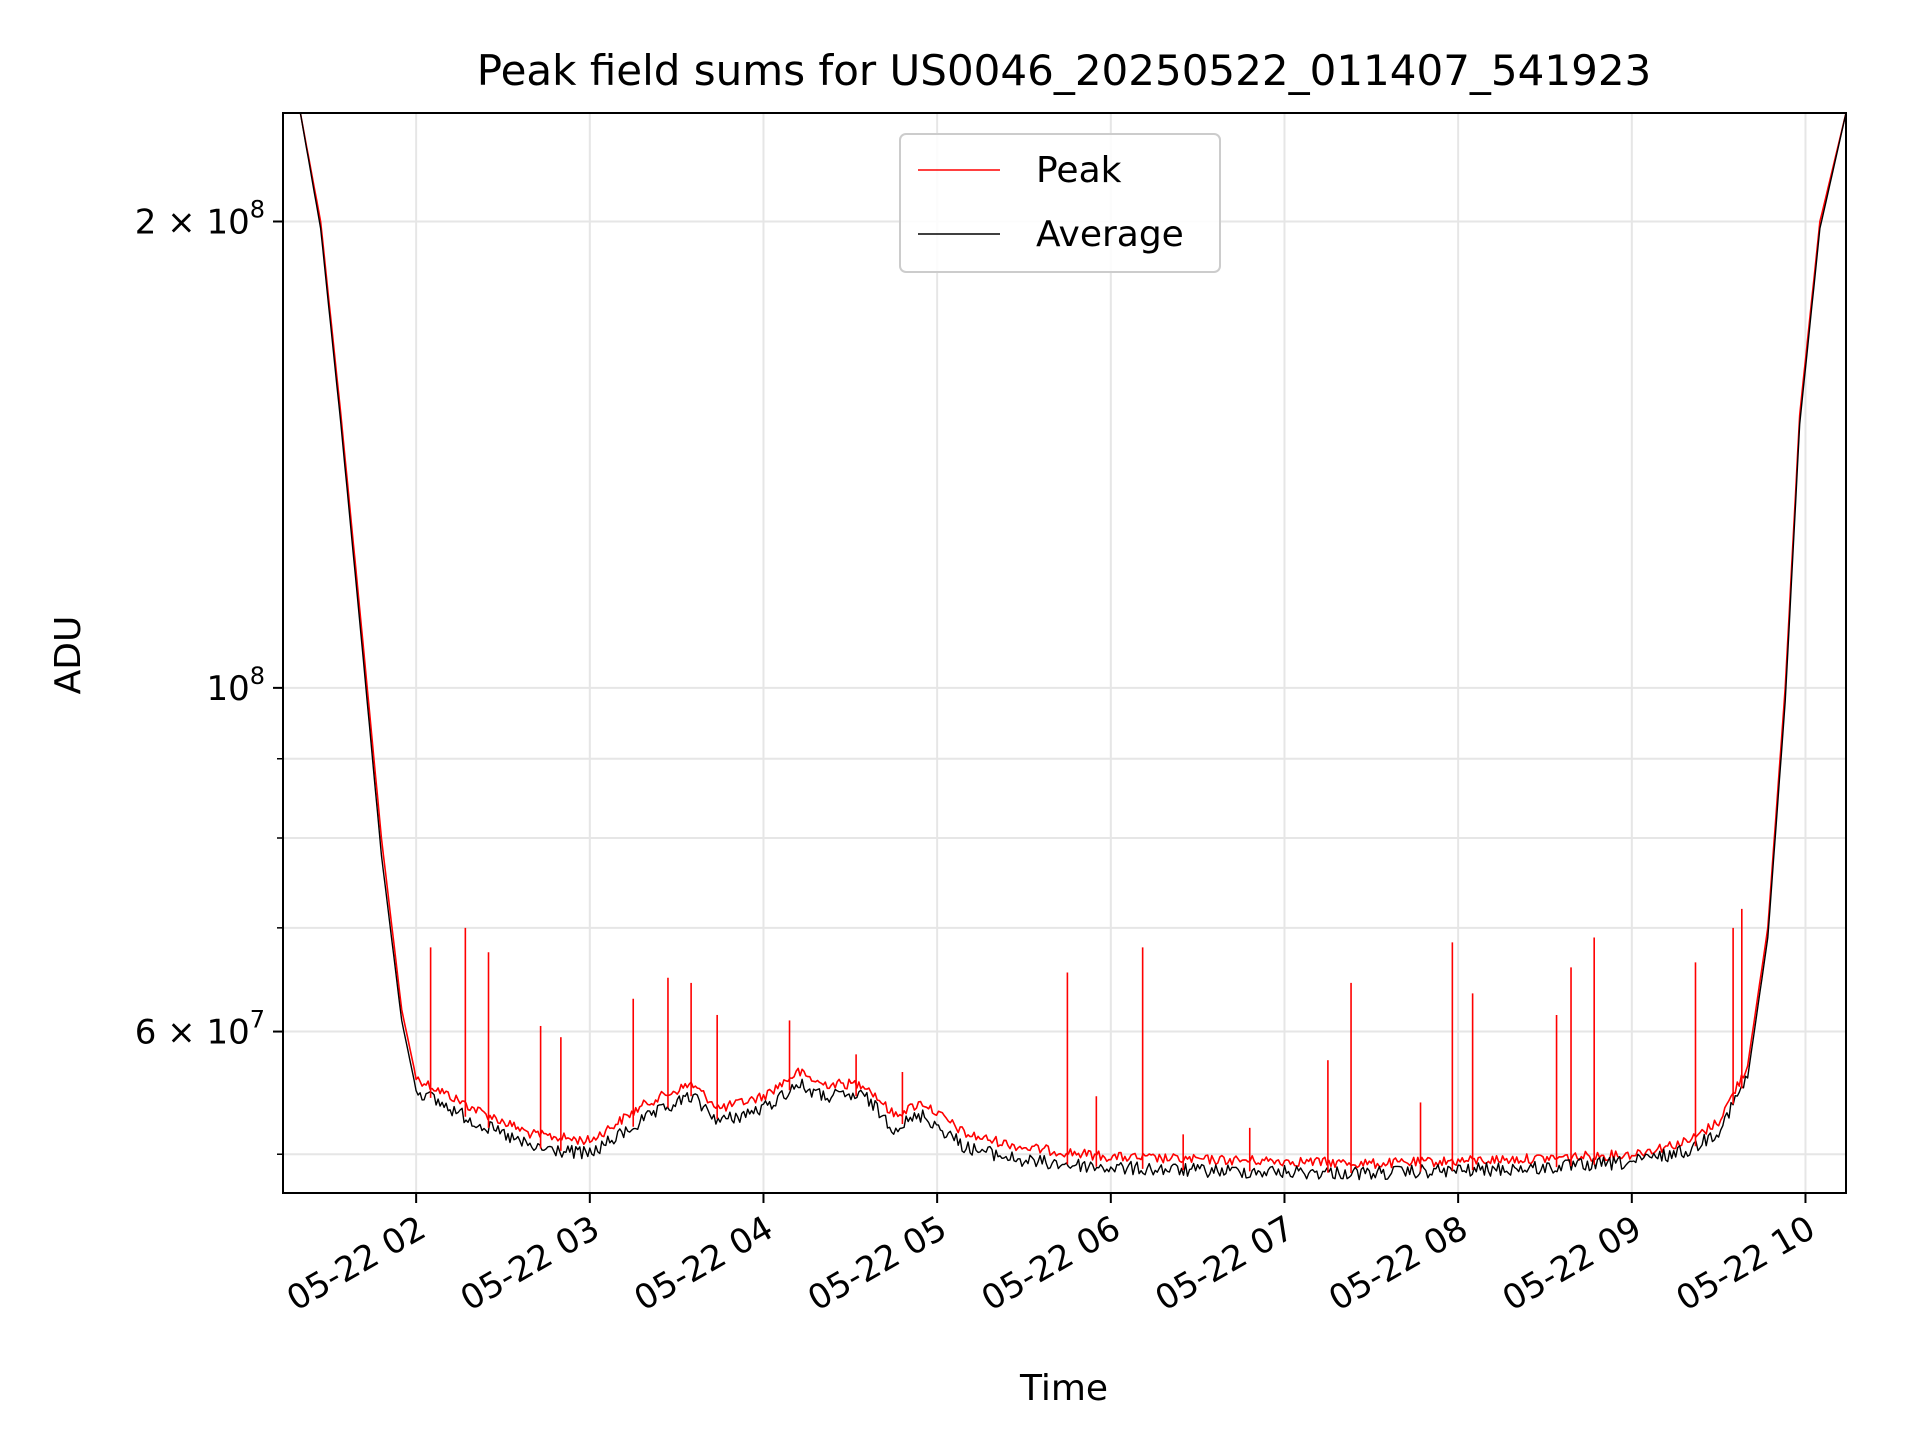 This screenshot has width=1920, height=1440. I want to click on legend-box, so click(1060, 203).